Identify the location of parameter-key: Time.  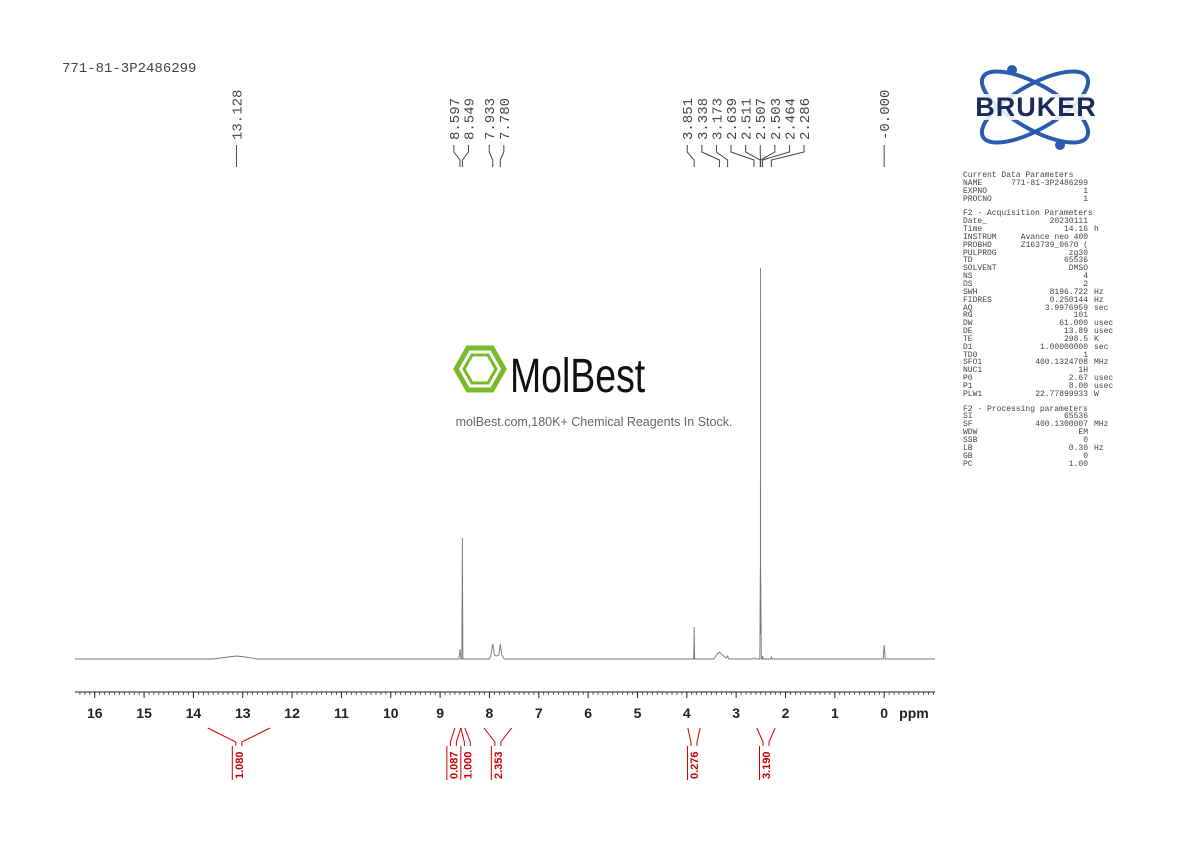
(973, 230).